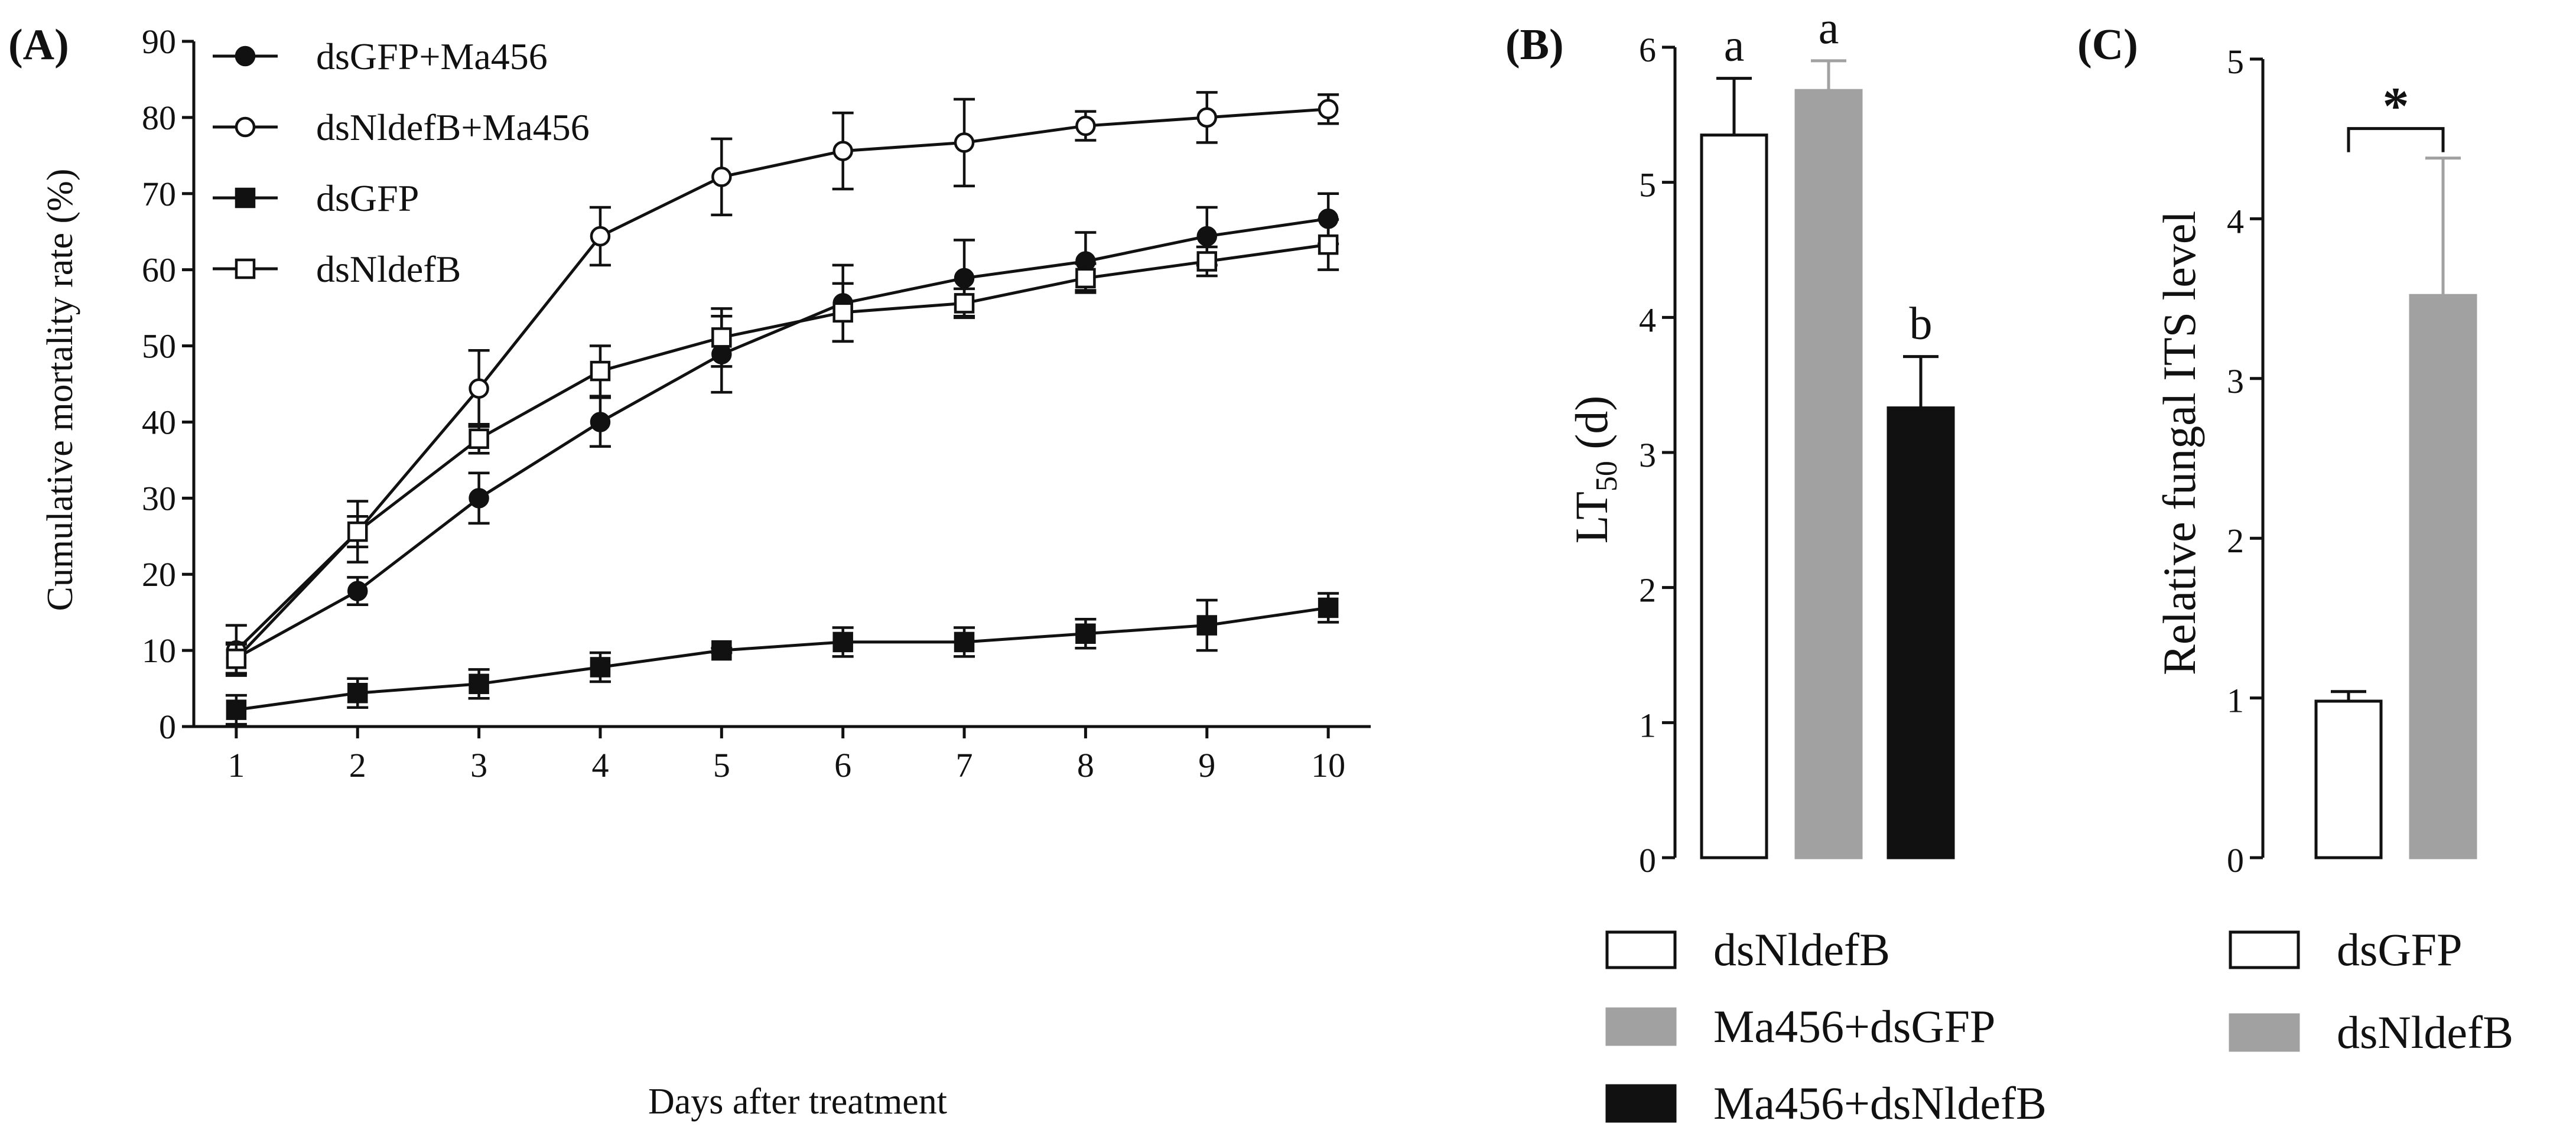 This screenshot has width=2576, height=1143. Describe the element at coordinates (432, 56) in the screenshot. I see `legend-label: dsGFP+Ma456` at that location.